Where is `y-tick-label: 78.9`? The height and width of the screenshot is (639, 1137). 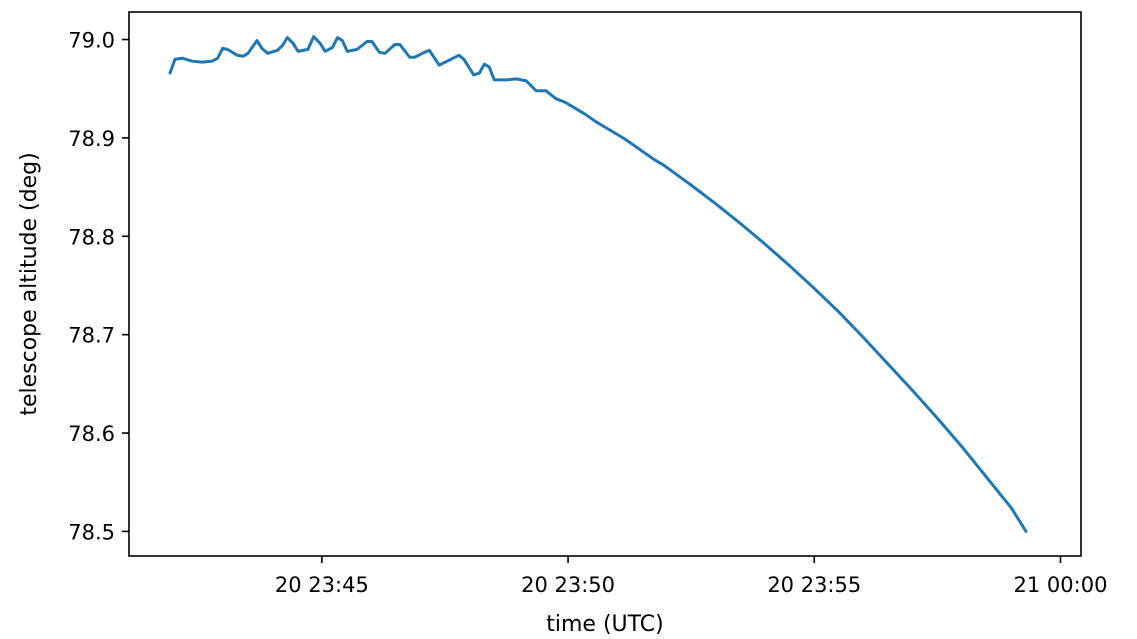 y-tick-label: 78.9 is located at coordinates (91, 139).